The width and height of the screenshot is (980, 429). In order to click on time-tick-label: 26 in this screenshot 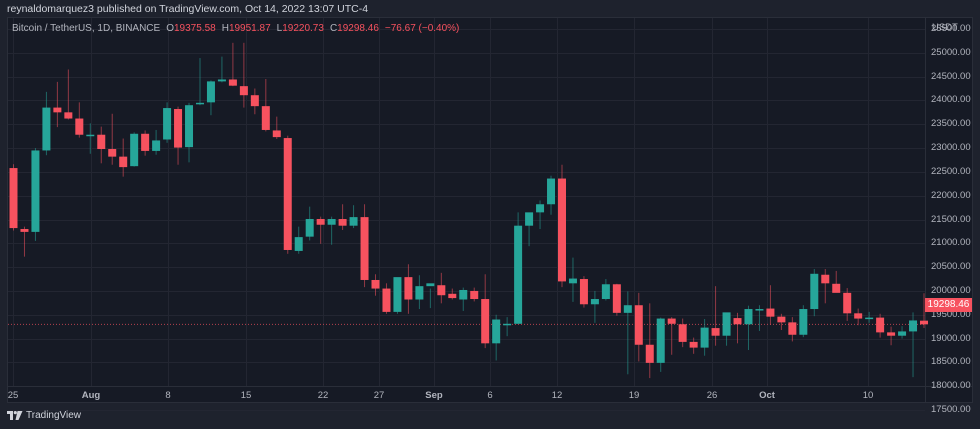, I will do `click(712, 395)`.